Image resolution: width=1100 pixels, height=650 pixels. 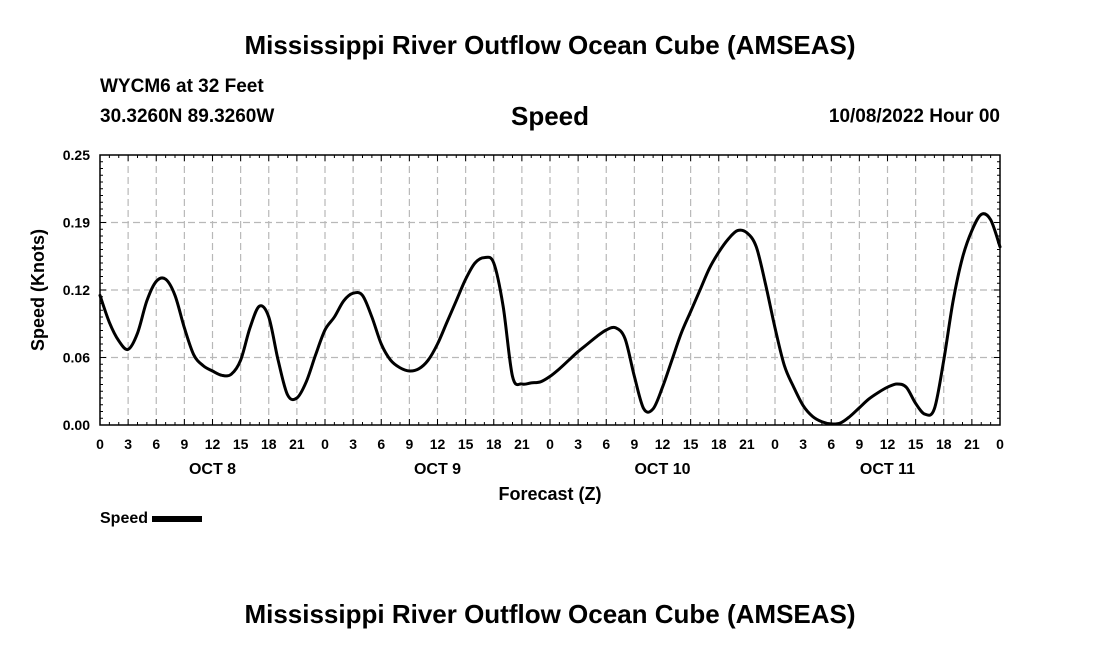 I want to click on y-axis-title: Speed (Knots), so click(x=38, y=290).